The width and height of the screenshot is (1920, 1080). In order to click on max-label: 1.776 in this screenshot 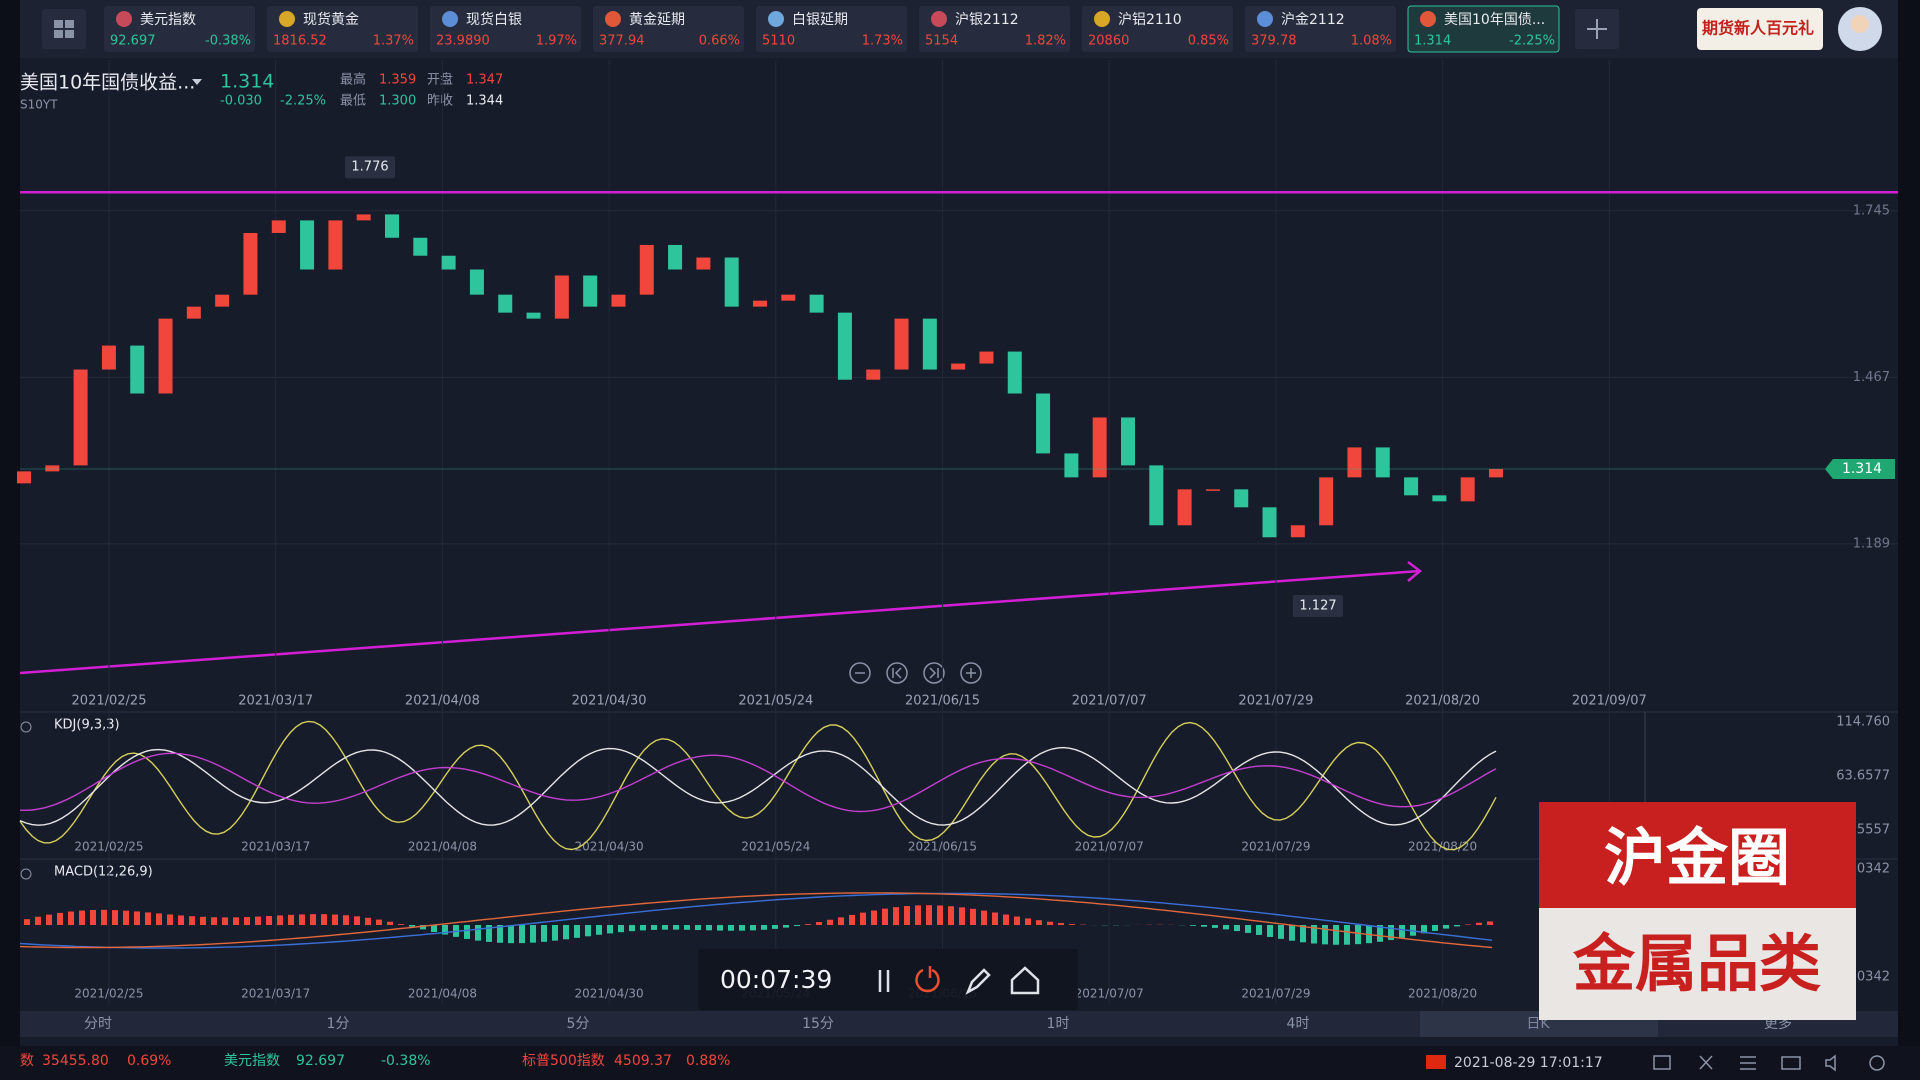, I will do `click(369, 167)`.